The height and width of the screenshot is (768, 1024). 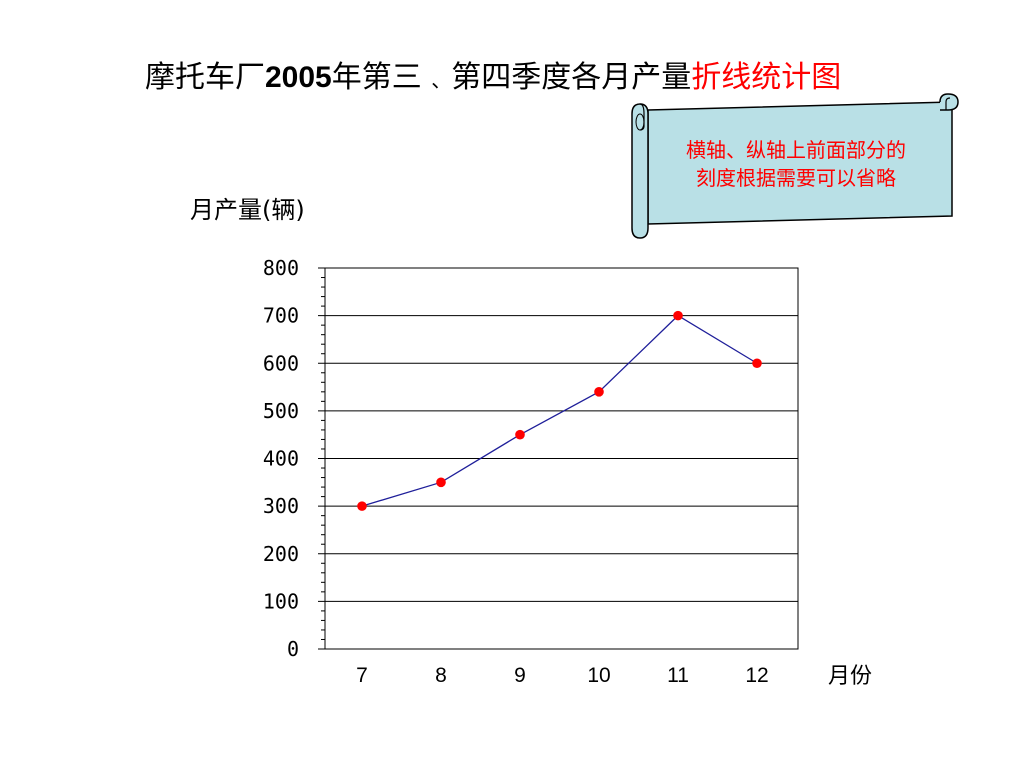 I want to click on y-tick-label: 0, so click(x=293, y=649).